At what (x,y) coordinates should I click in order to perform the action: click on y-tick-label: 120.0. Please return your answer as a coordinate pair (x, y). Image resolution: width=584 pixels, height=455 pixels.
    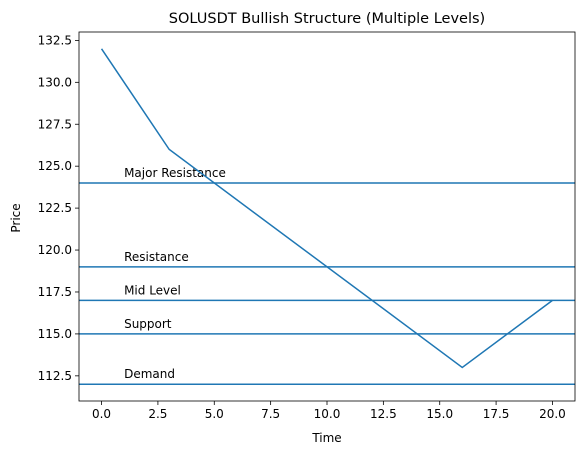
    Looking at the image, I should click on (55, 250).